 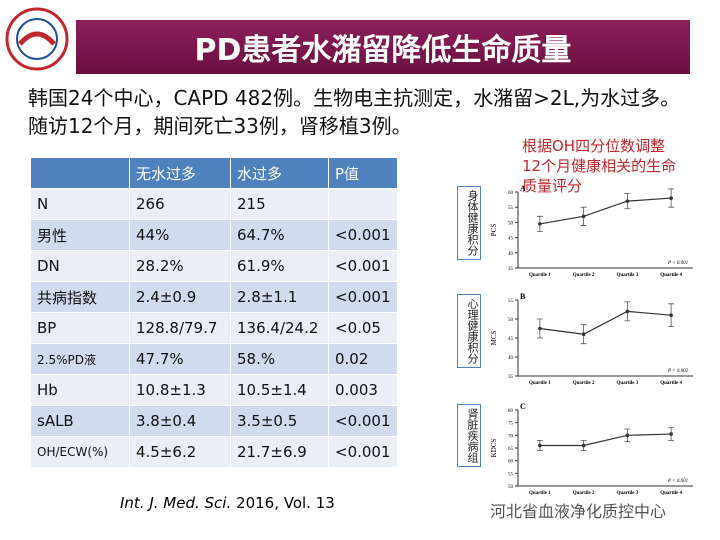 I want to click on table-cell: 2.8±1.1, so click(x=279, y=297).